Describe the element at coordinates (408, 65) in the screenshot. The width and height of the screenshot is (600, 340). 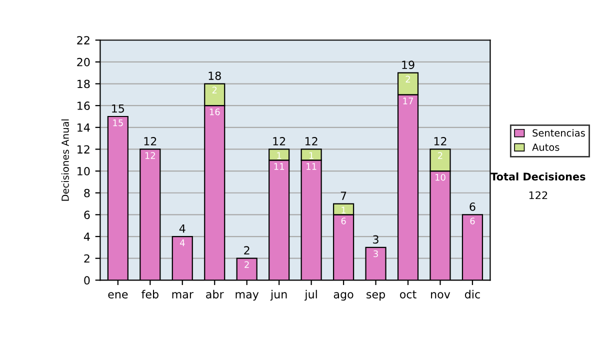
I see `total-label: 19` at that location.